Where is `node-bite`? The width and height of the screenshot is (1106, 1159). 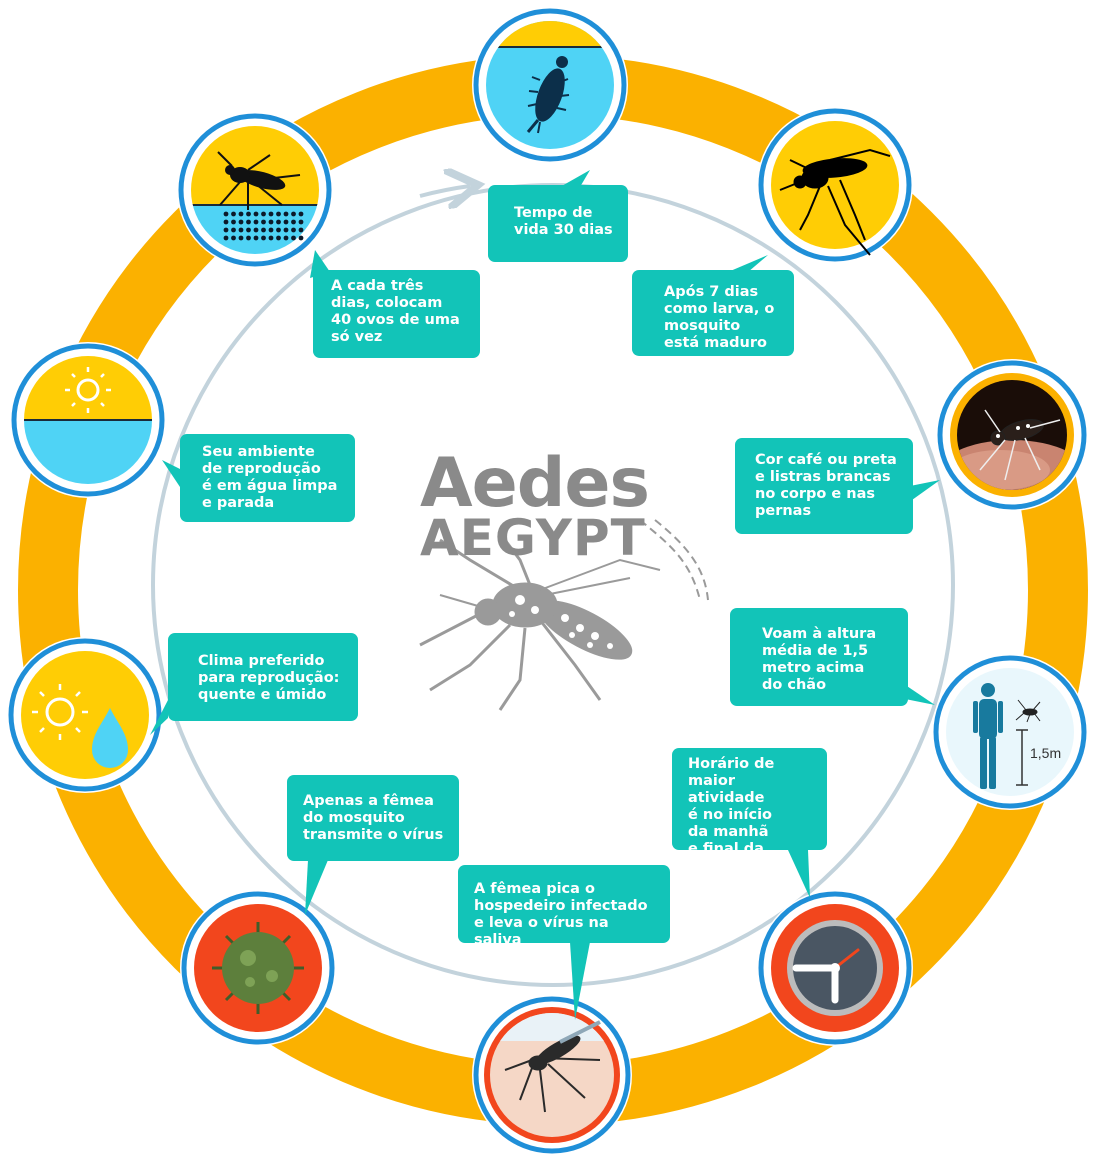
node-bite is located at coordinates (552, 1075).